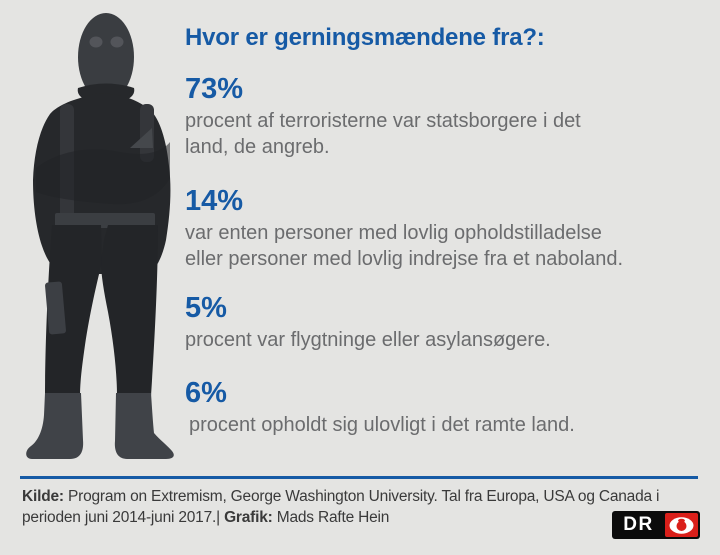 This screenshot has height=555, width=720. Describe the element at coordinates (206, 308) in the screenshot. I see `stat-value: 5%` at that location.